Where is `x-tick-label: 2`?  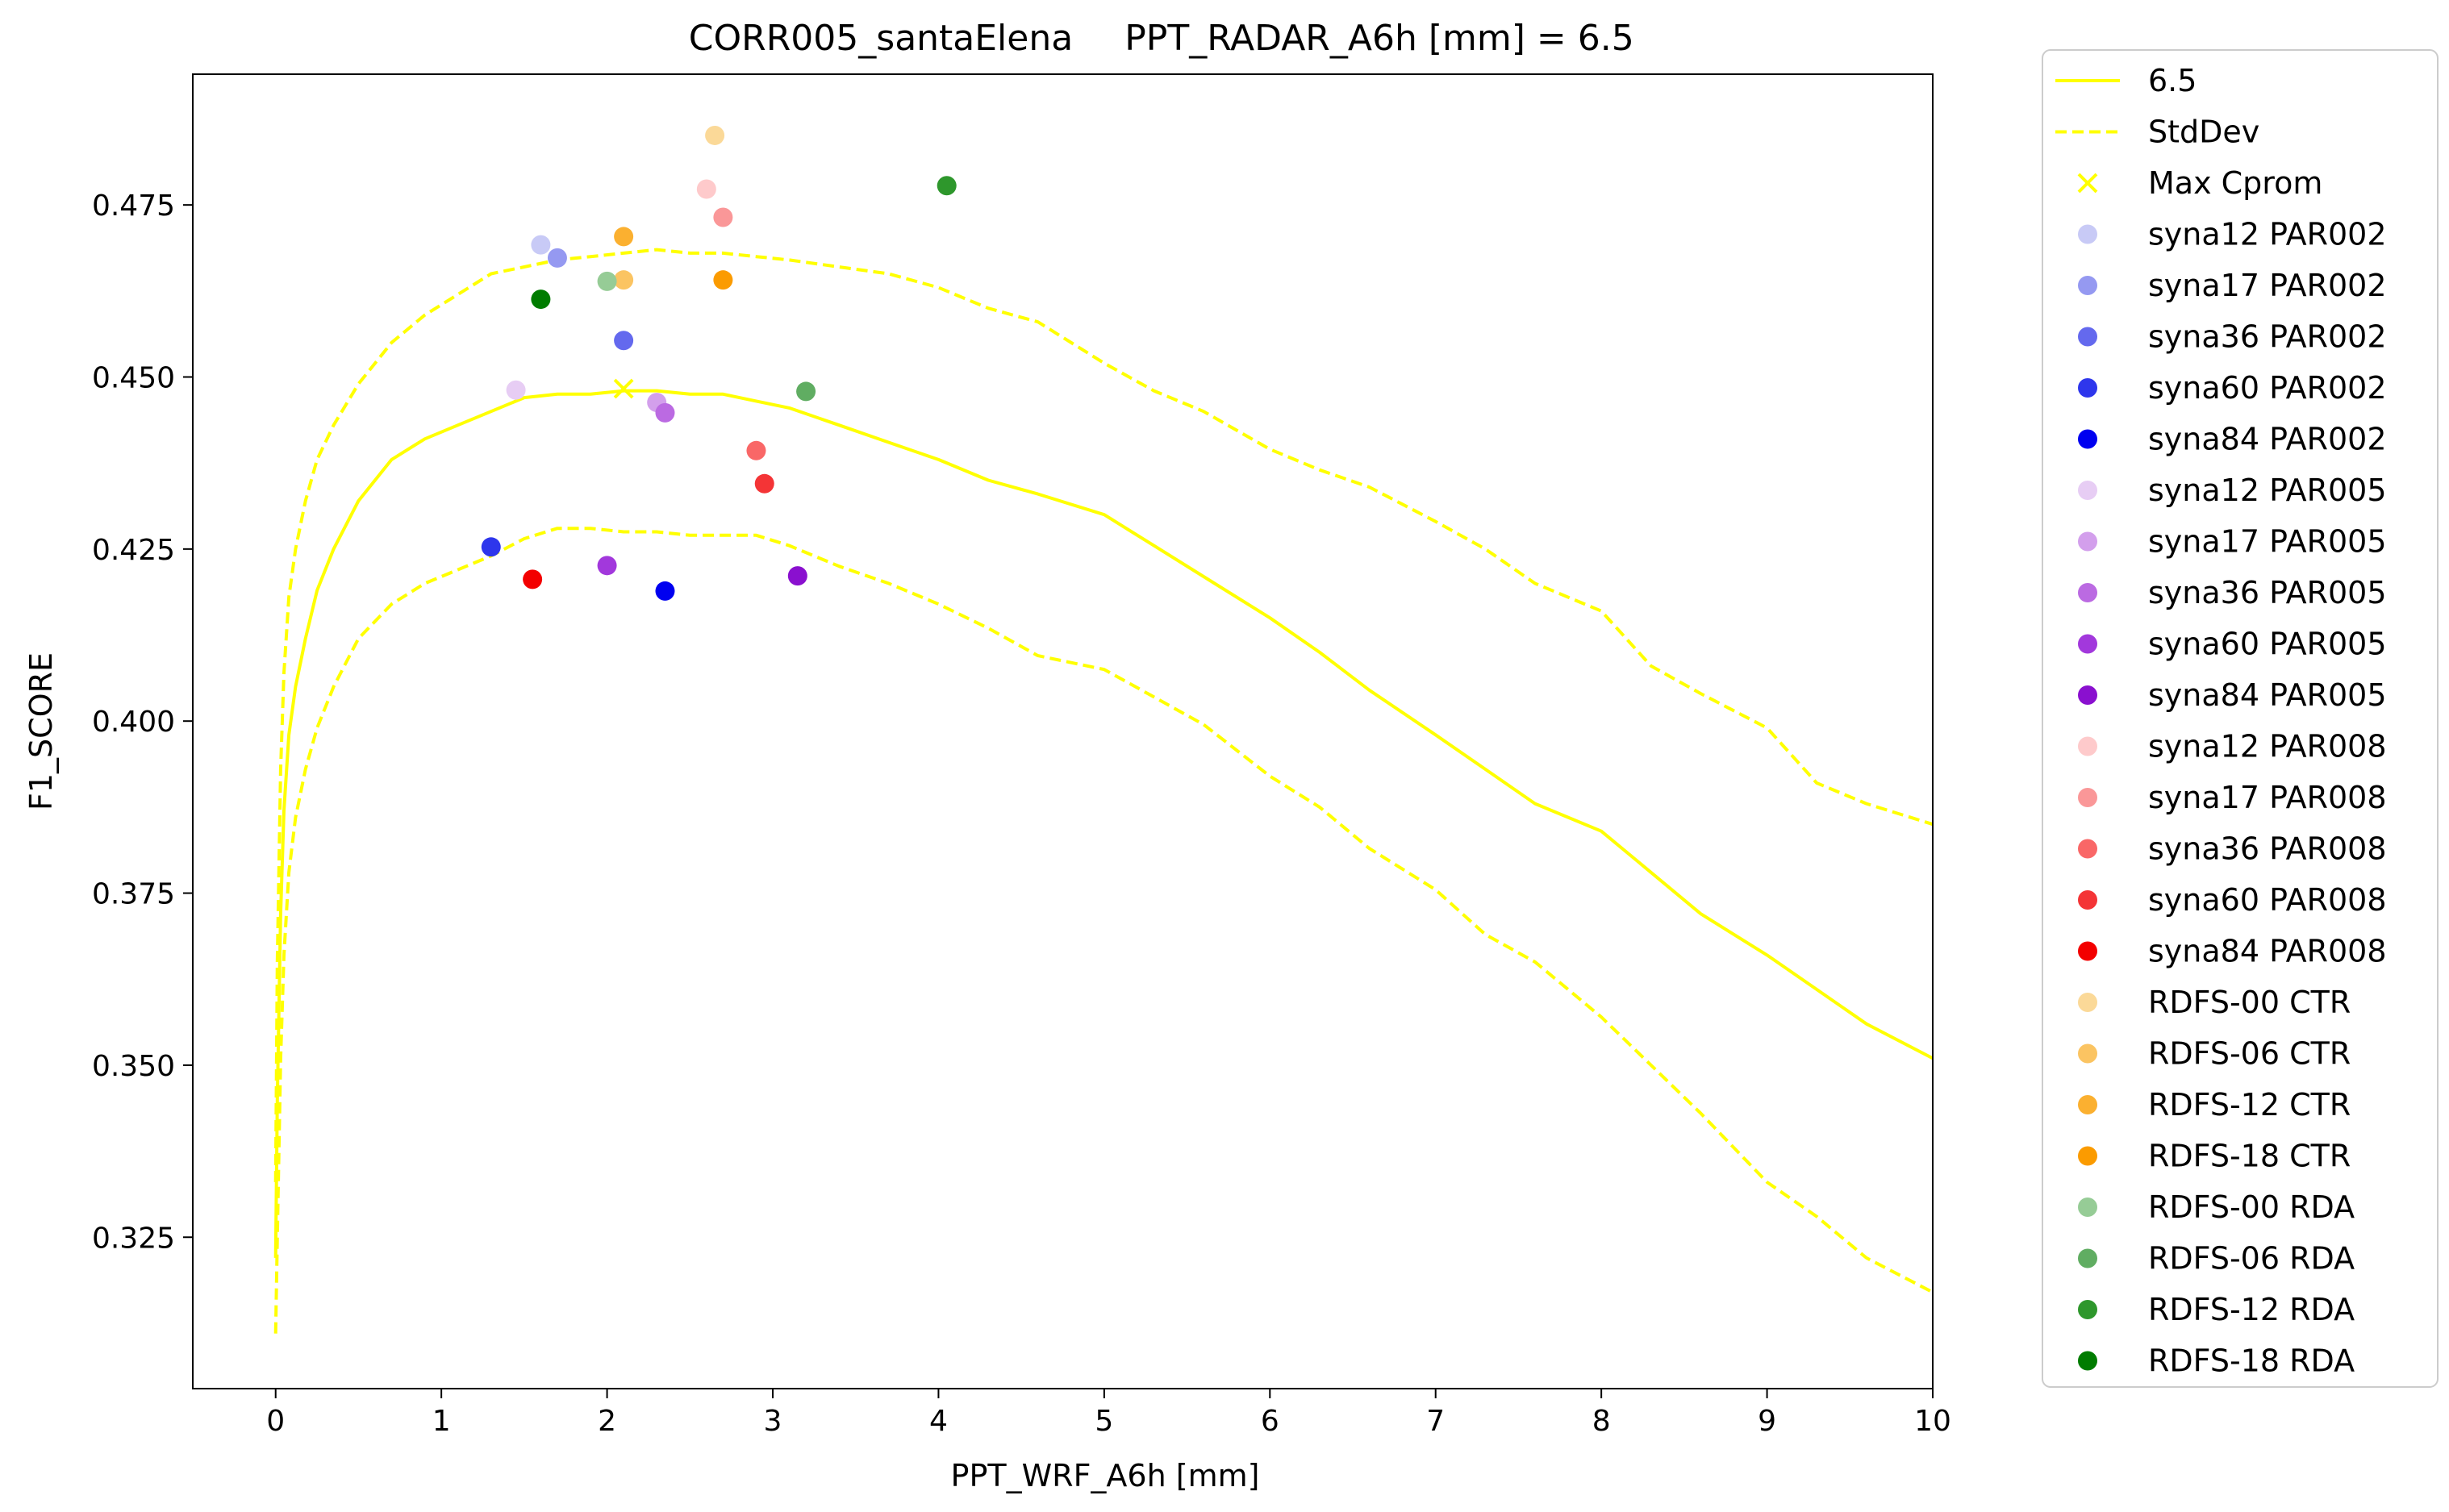
x-tick-label: 2 is located at coordinates (607, 1421).